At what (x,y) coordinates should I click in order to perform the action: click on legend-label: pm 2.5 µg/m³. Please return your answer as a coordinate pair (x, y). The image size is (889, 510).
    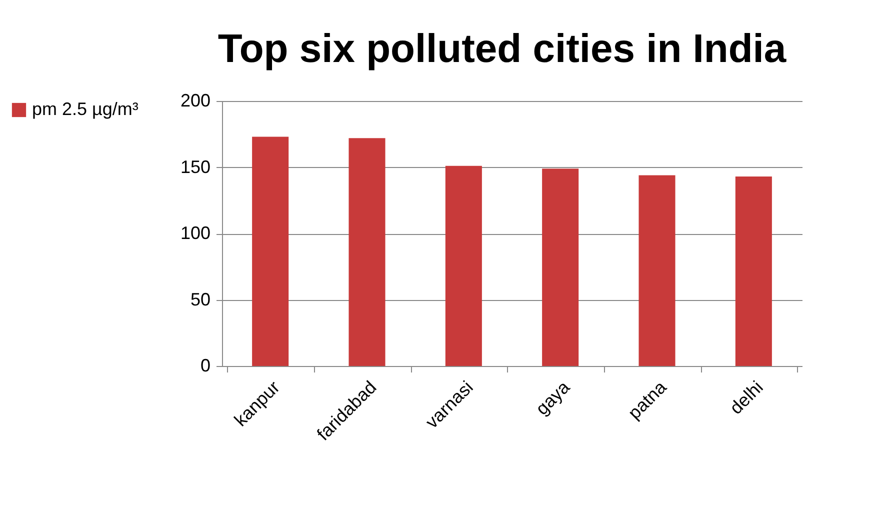
    Looking at the image, I should click on (85, 109).